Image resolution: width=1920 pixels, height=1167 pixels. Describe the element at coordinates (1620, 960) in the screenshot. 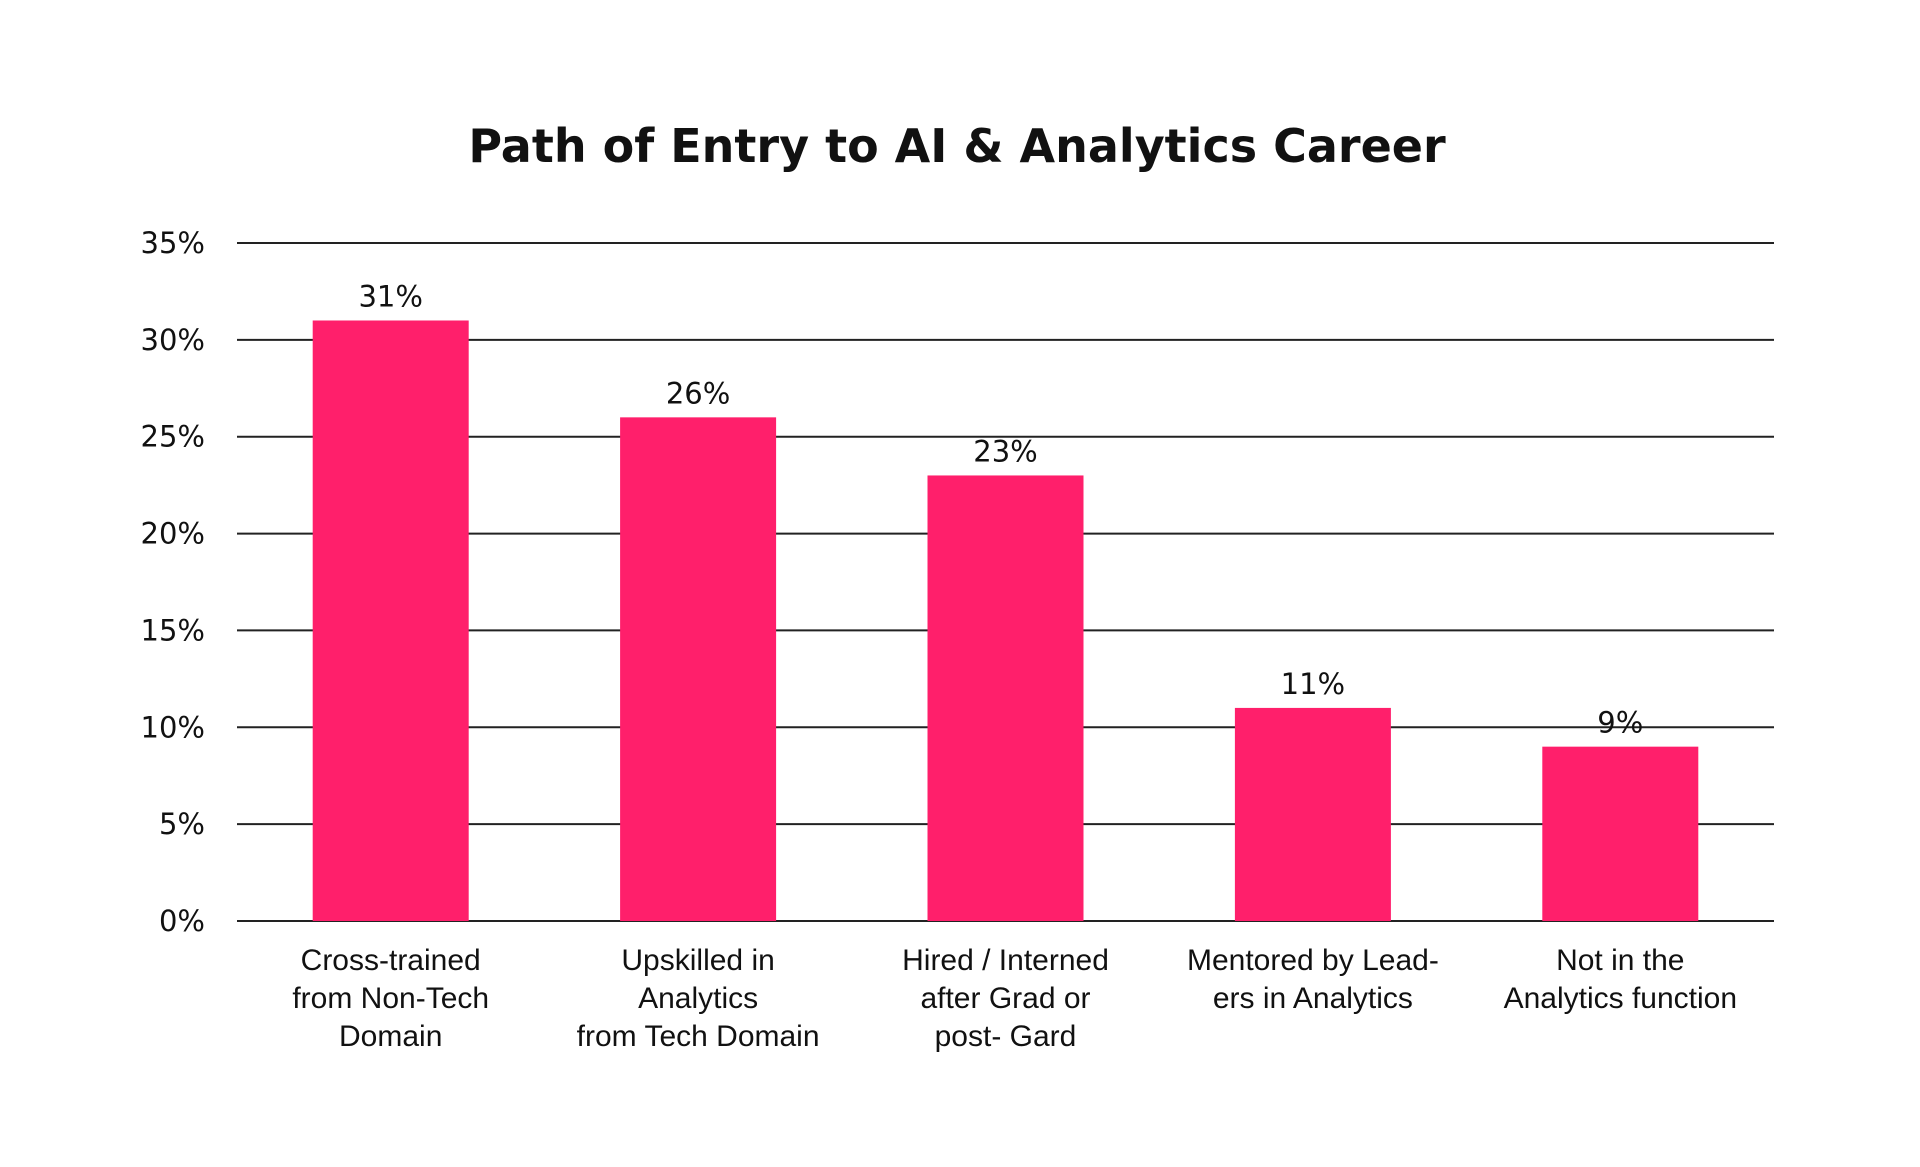

I see `category-label: Not in the` at that location.